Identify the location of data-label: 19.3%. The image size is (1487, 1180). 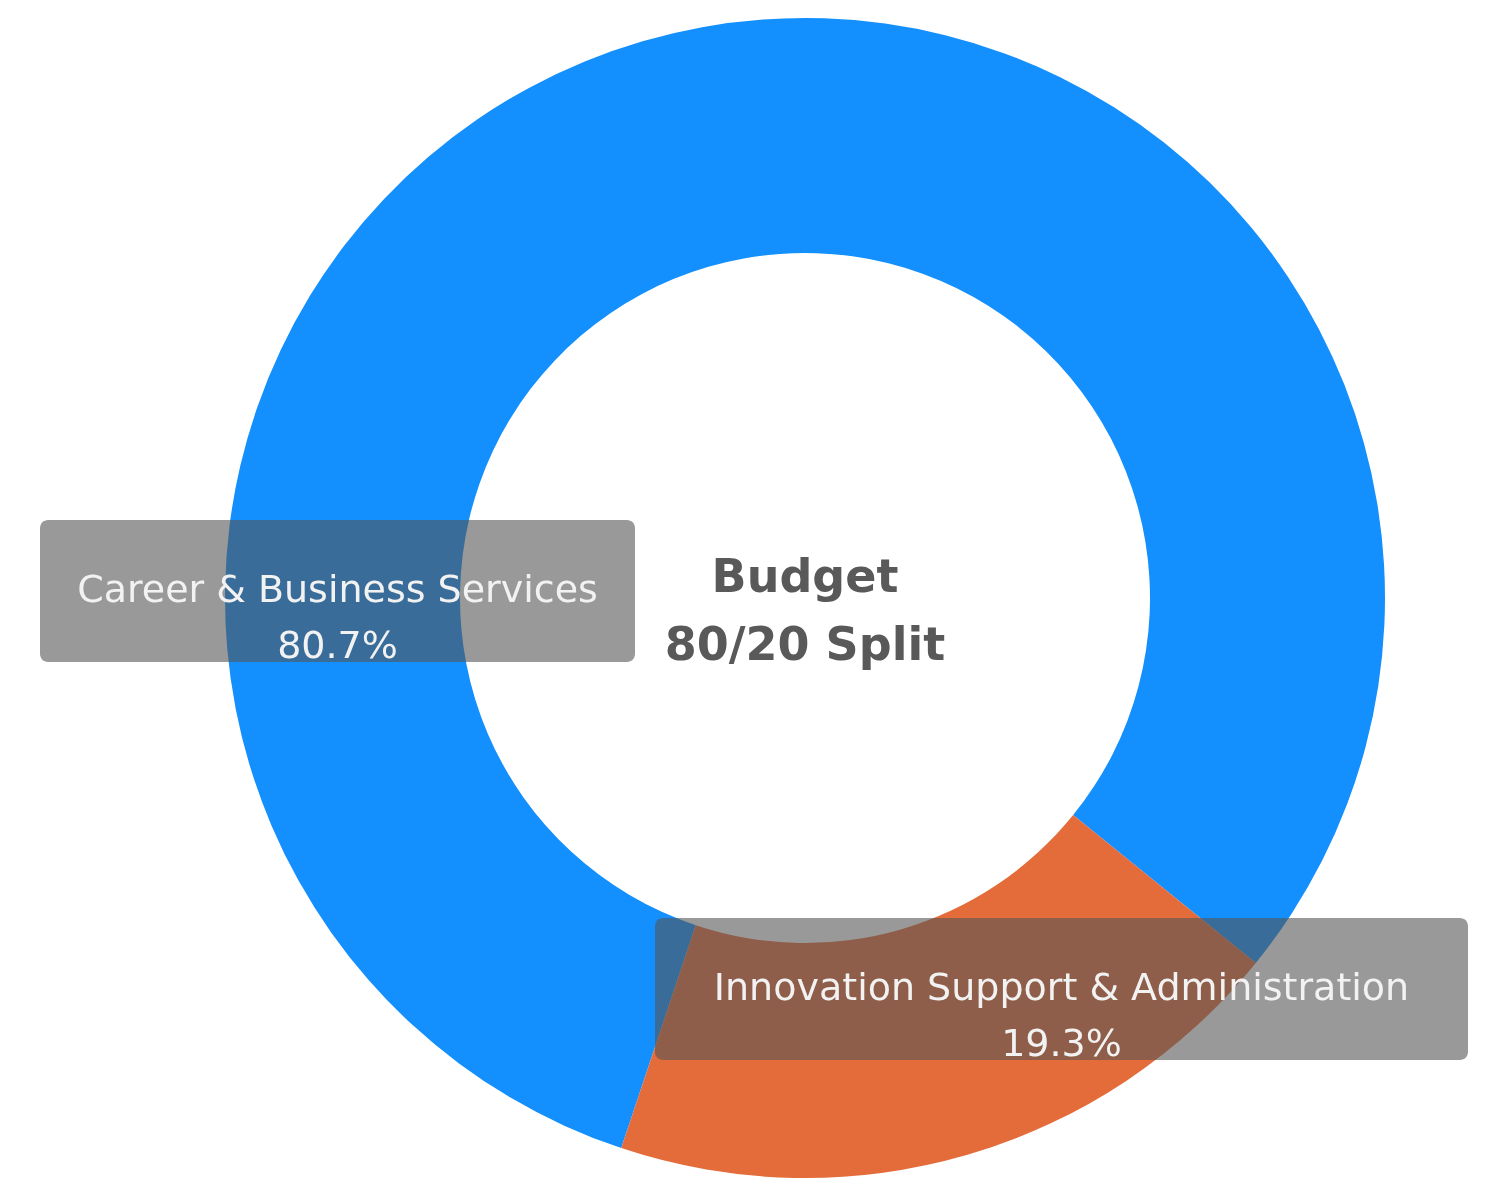
(1061, 1043).